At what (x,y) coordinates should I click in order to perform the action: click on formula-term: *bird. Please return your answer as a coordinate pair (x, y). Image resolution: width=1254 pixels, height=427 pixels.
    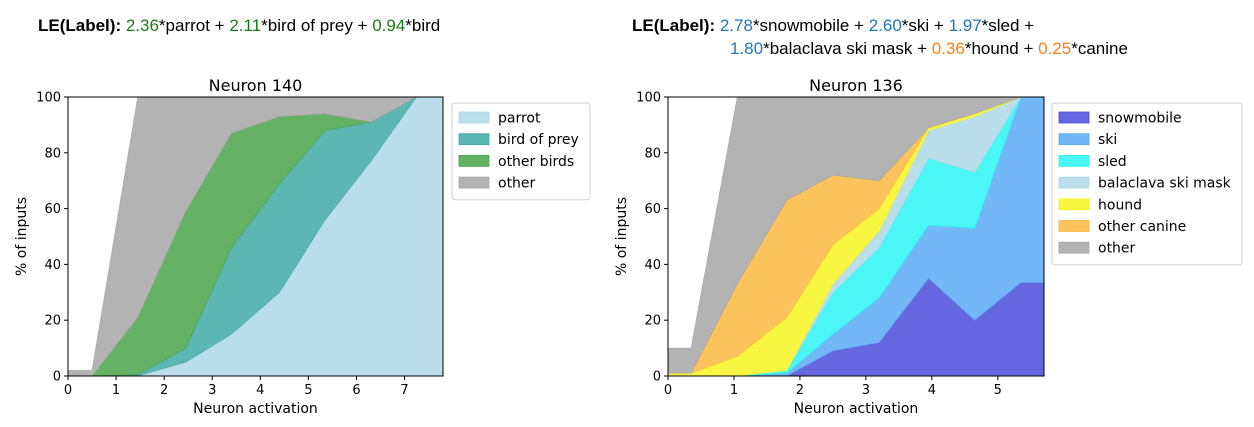
    Looking at the image, I should click on (423, 25).